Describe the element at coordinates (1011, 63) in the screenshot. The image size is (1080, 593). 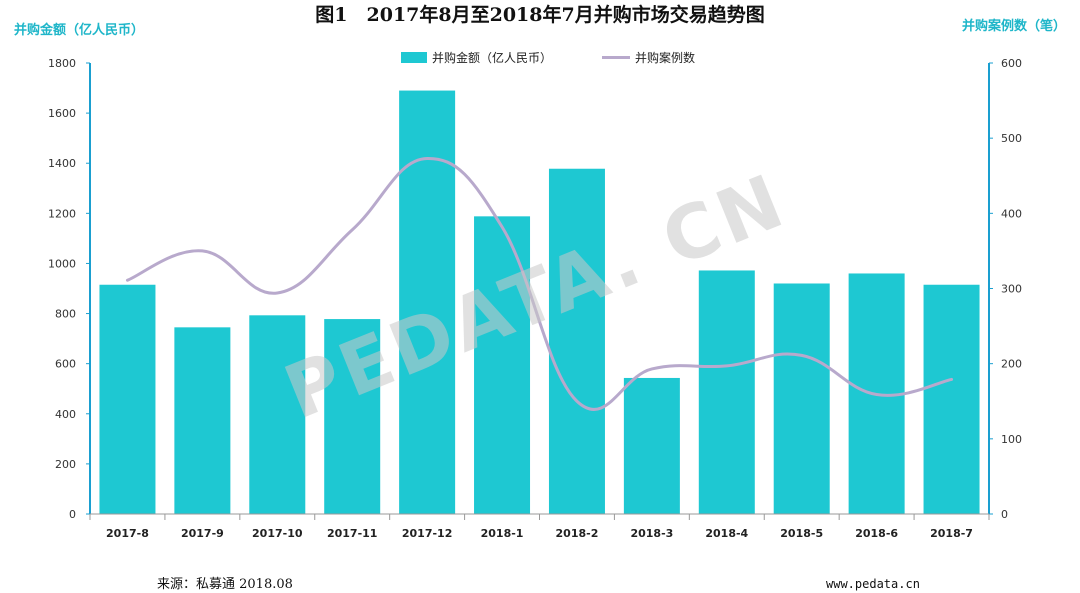
I see `right-tick-label: 600` at that location.